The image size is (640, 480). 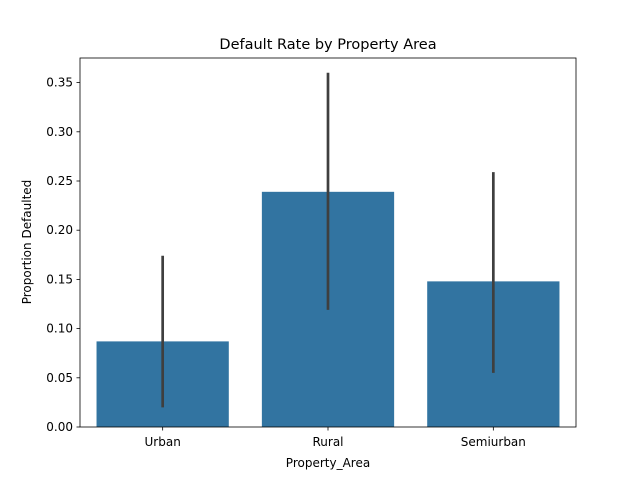 I want to click on x-tick-label: Rural, so click(x=327, y=442).